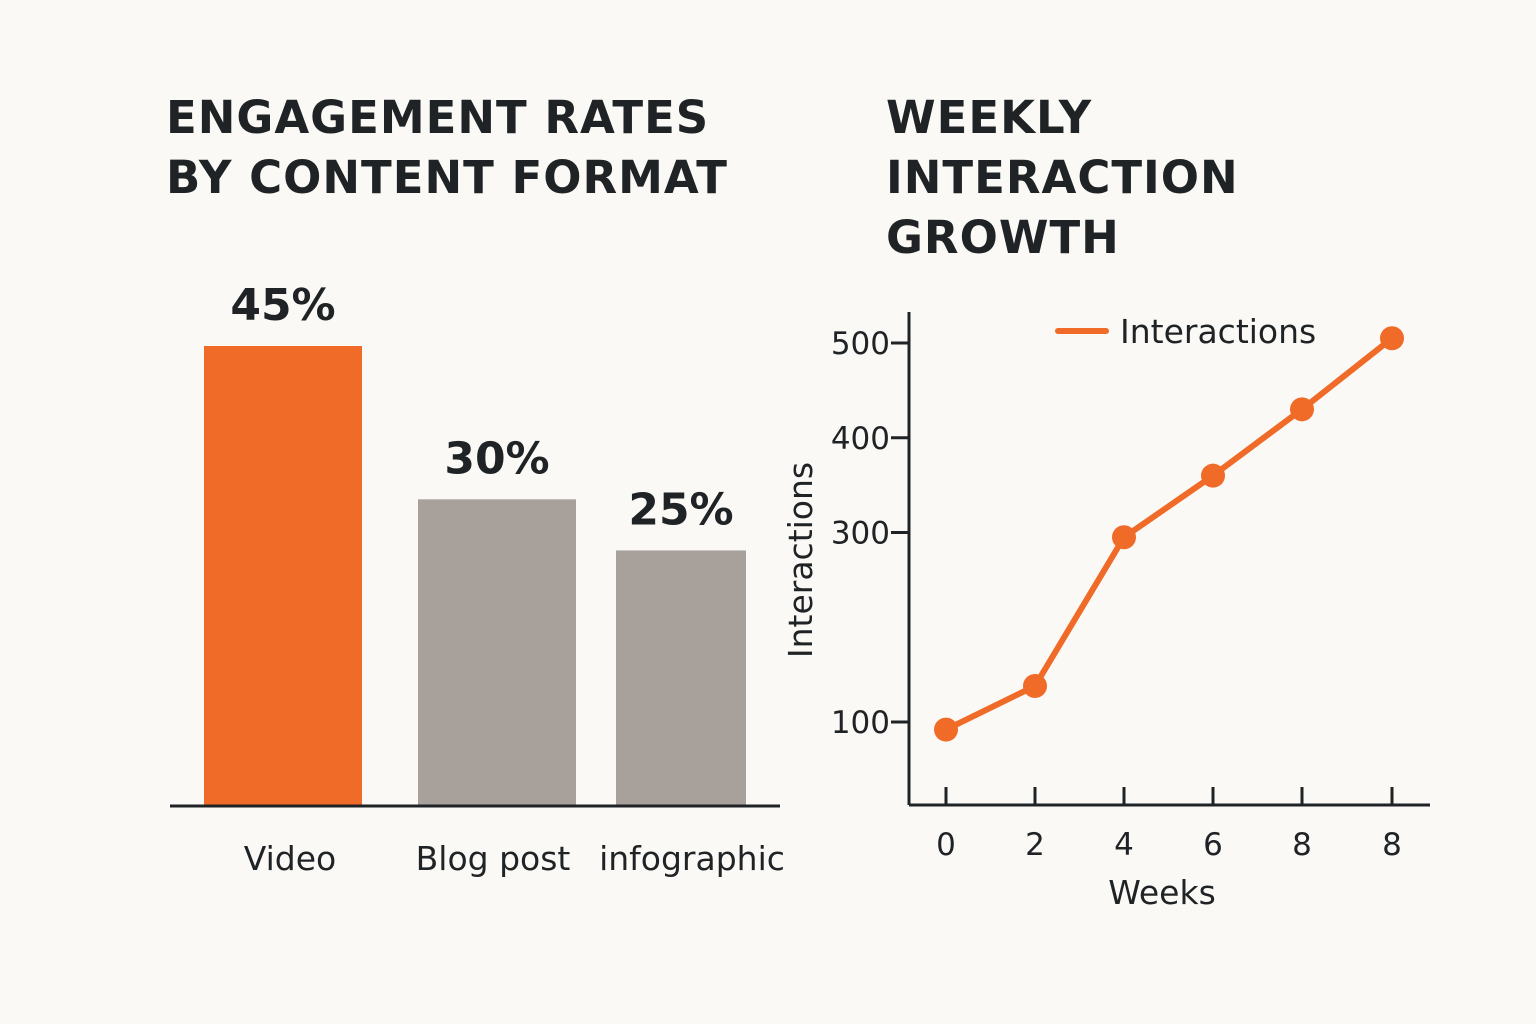  I want to click on x-tick-label: Video, so click(290, 858).